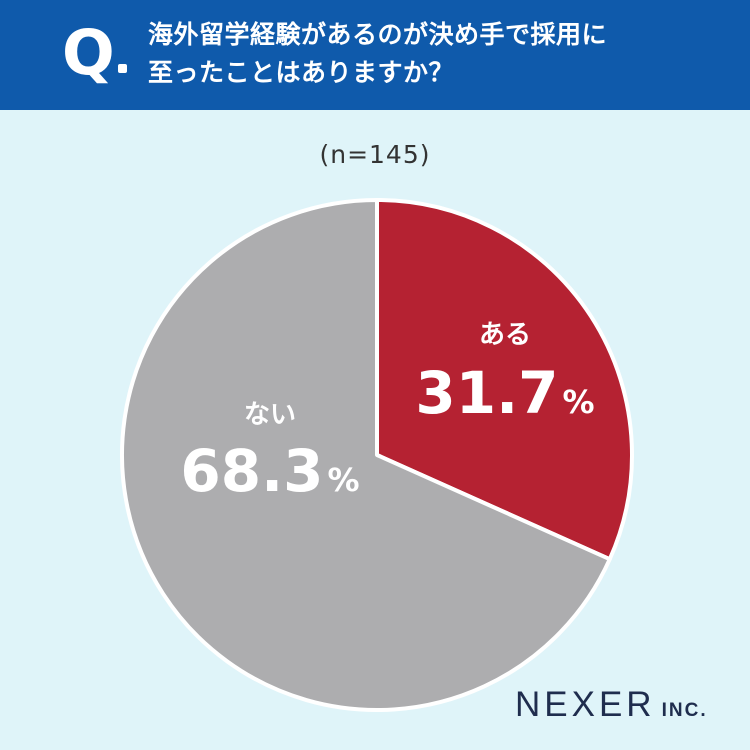  I want to click on sample-size: (n=145), so click(375, 154).